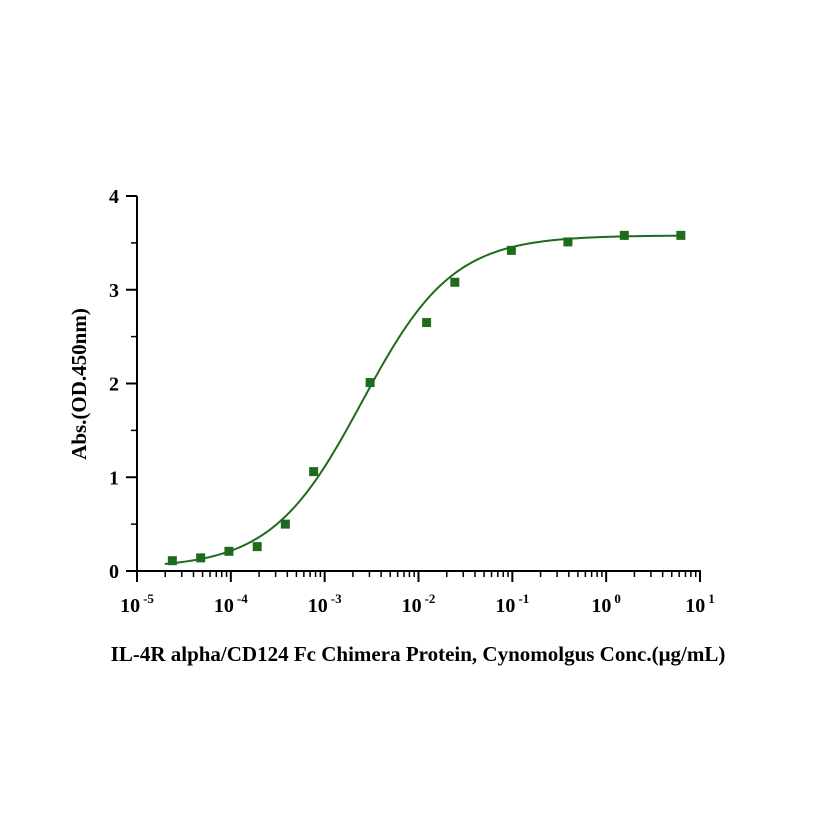  I want to click on x-tick-label: 10 1, so click(700, 604).